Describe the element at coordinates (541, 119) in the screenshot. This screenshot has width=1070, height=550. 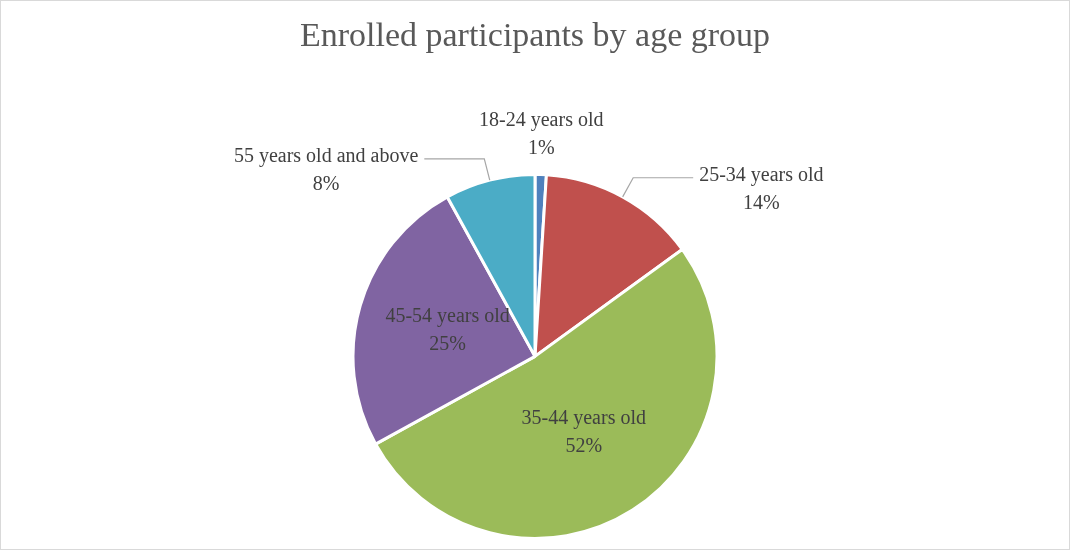
I see `slice-label: 18-24 years old` at that location.